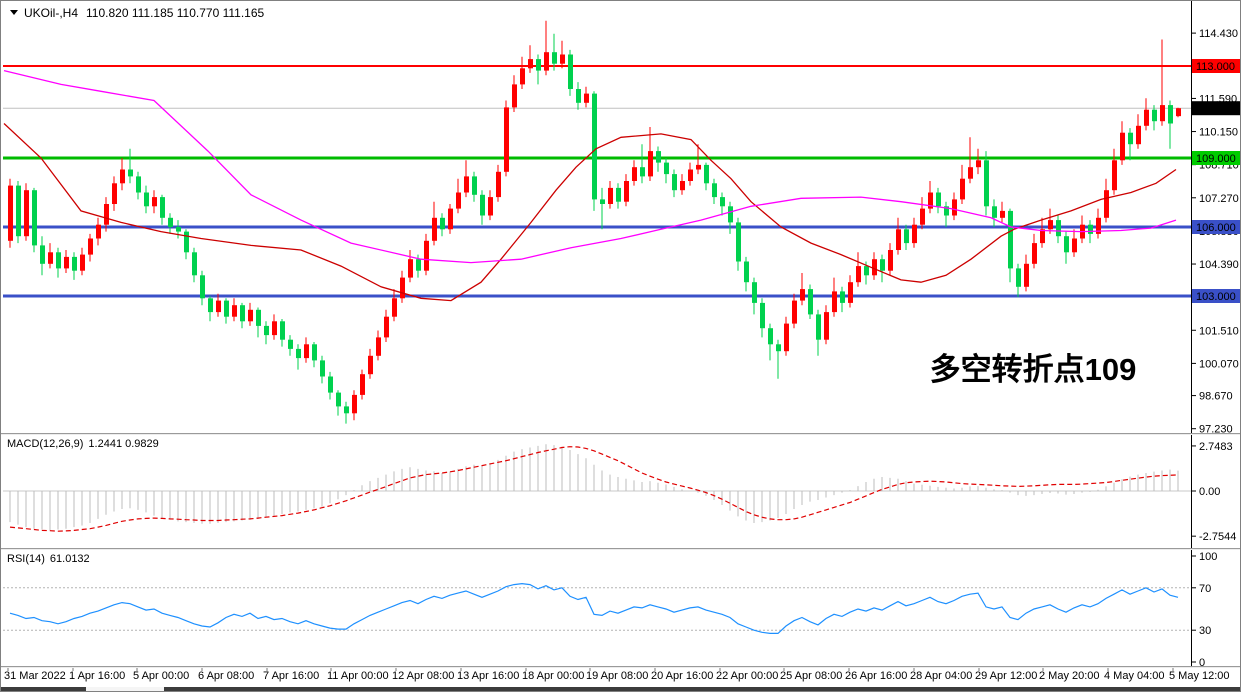  I want to click on time-tick-label: 11 Apr 00:00, so click(358, 676).